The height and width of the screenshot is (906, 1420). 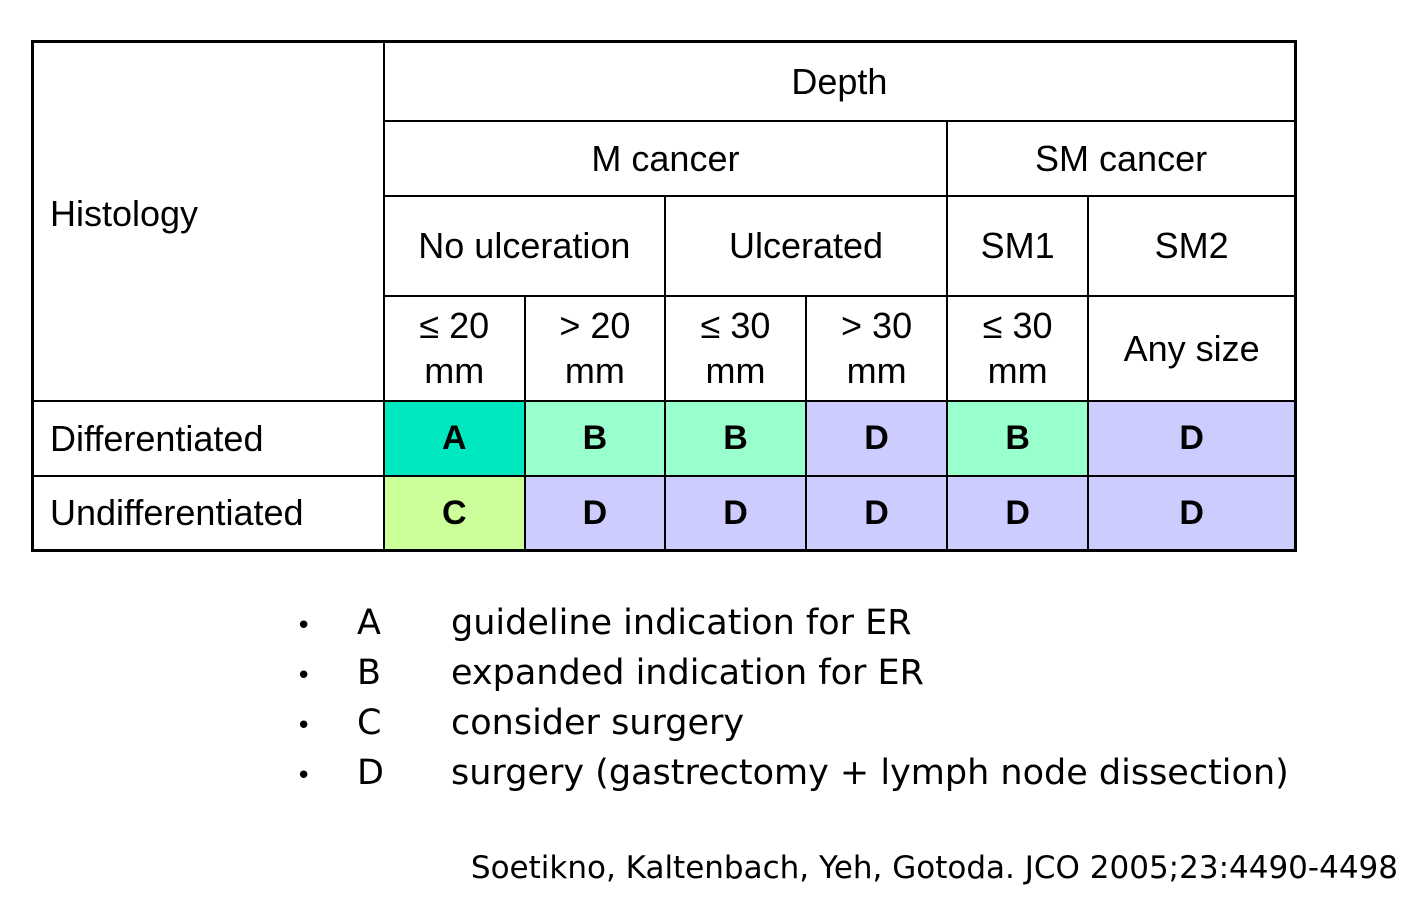 I want to click on size-value: > 20, so click(x=595, y=325).